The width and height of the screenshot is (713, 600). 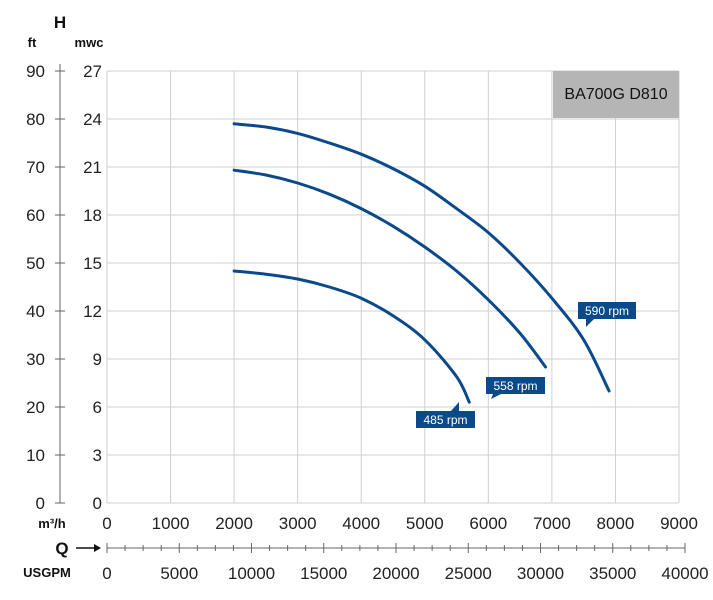 What do you see at coordinates (106, 573) in the screenshot?
I see `x-secondary-tick-label: 0` at bounding box center [106, 573].